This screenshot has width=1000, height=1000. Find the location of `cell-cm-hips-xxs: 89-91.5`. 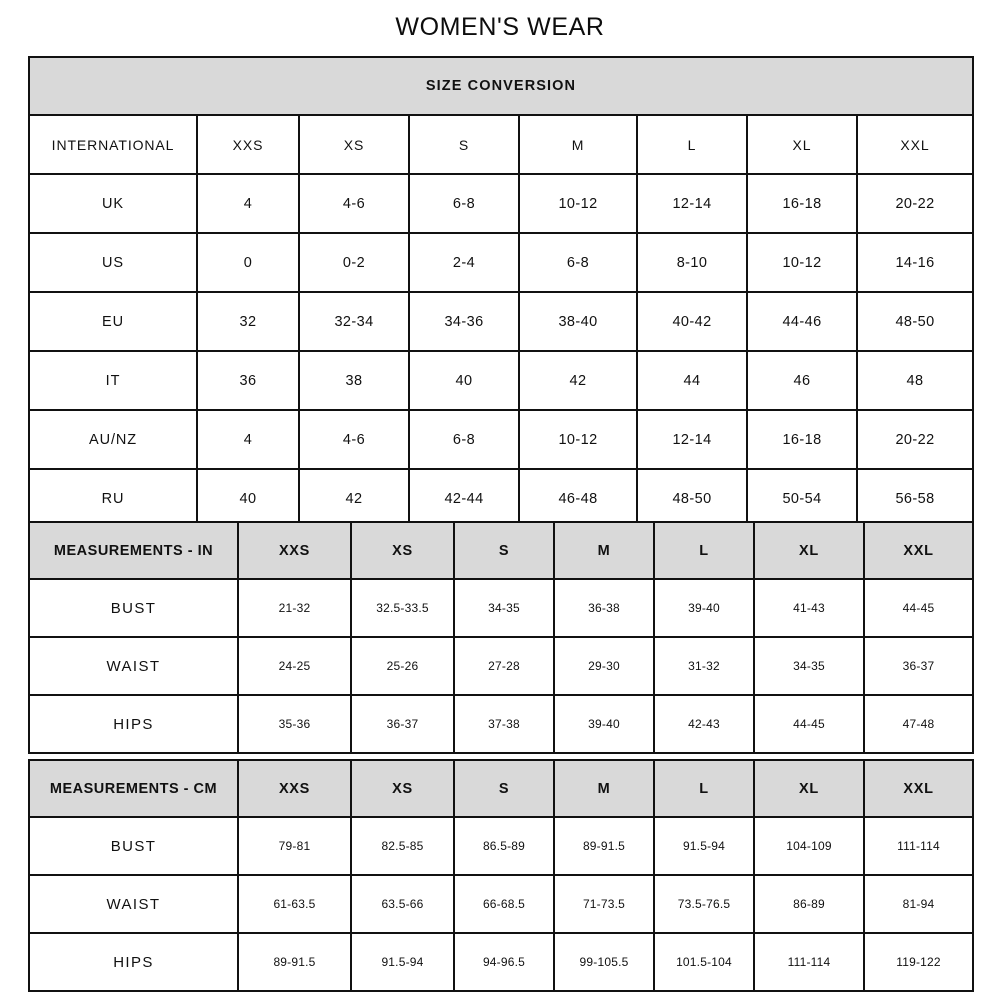

cell-cm-hips-xxs: 89-91.5 is located at coordinates (294, 962).